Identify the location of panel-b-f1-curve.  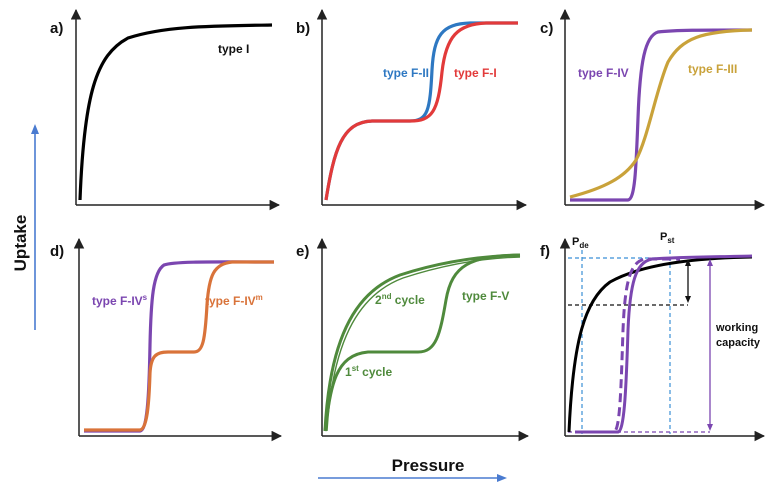
(421, 111).